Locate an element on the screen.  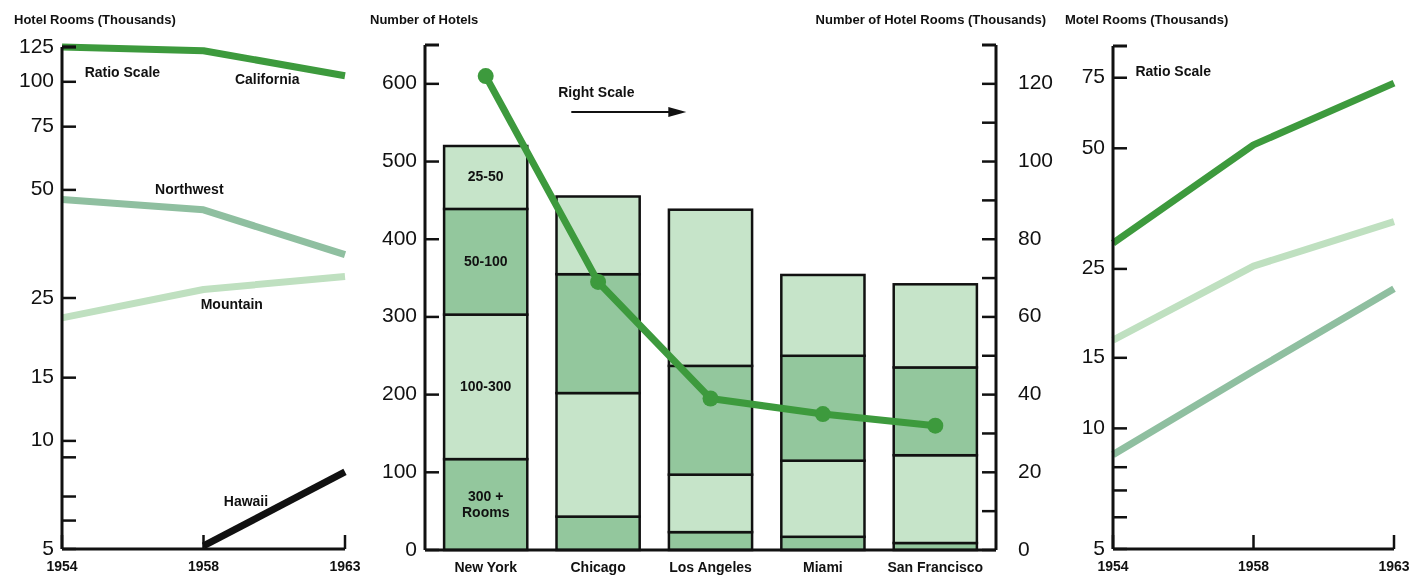
y2-tick-label: 0 is located at coordinates (1024, 548).